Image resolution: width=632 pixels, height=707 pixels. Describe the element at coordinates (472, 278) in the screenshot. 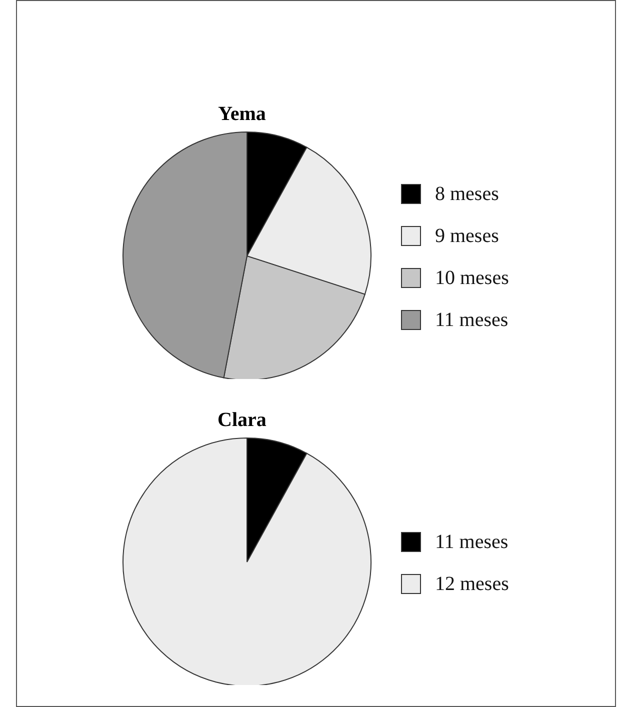

I see `legend-label: 10 meses` at that location.